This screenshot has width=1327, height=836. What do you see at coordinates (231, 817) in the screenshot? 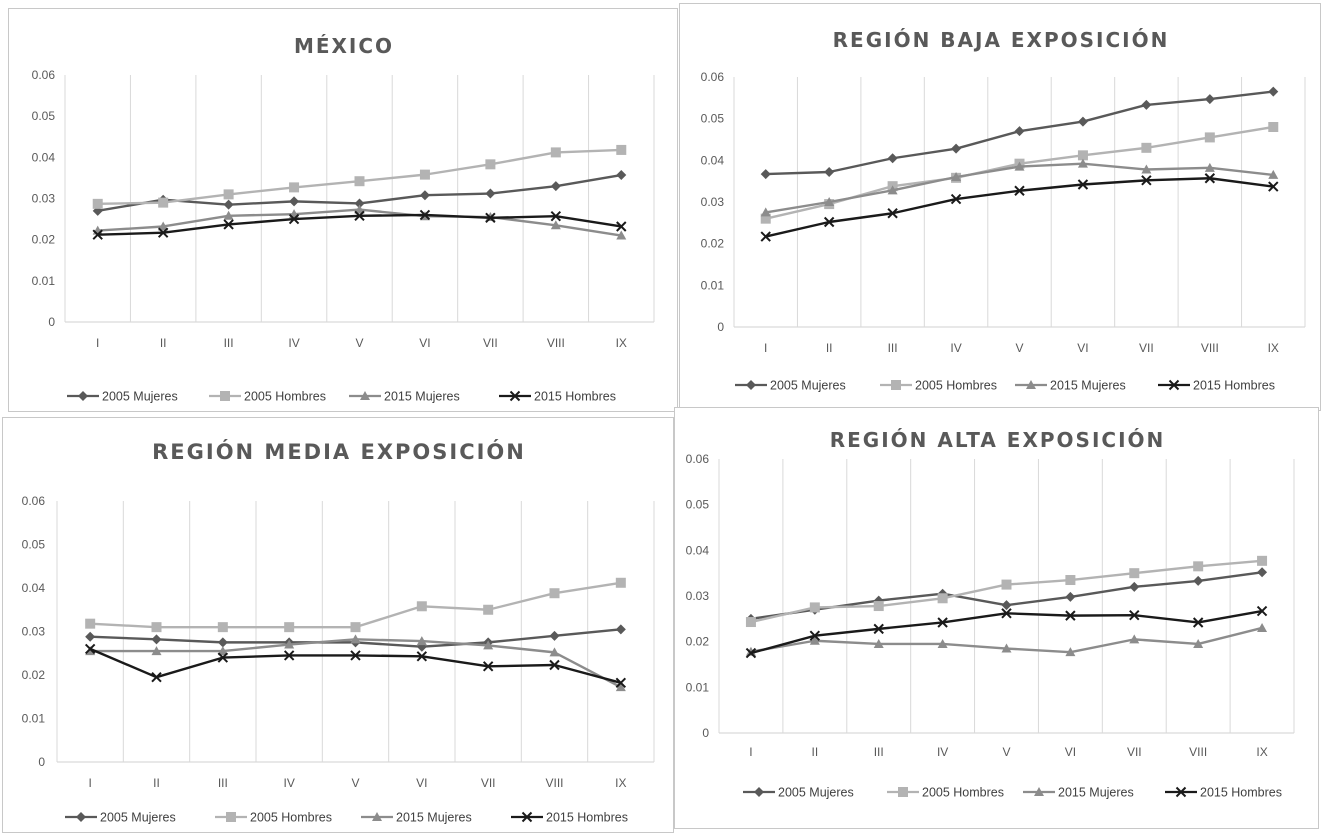
I see `legend-marker-2005-hombres-media` at bounding box center [231, 817].